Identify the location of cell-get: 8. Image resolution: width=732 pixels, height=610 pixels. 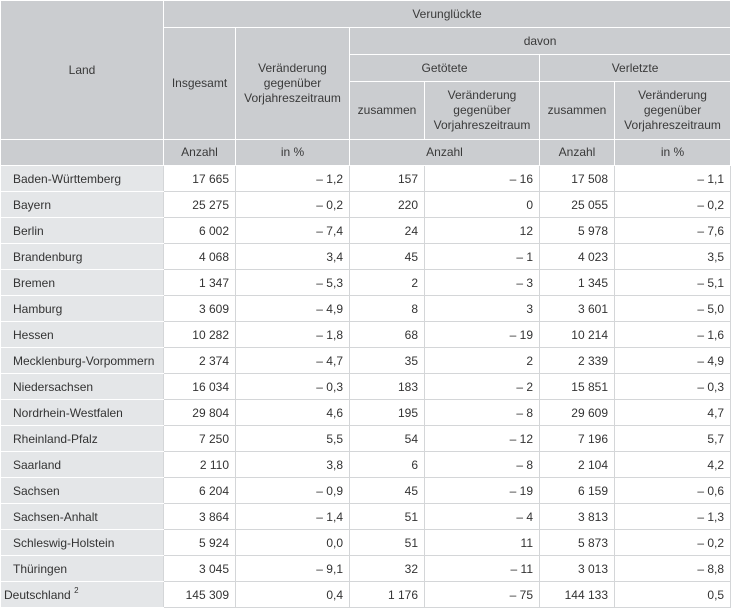
(387, 308).